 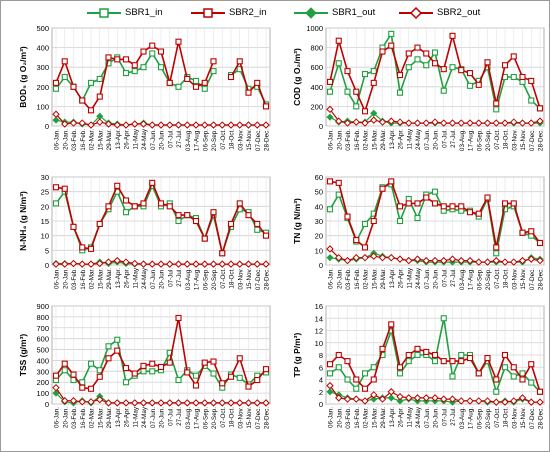 I want to click on x-tick-label: 07-Dec., so click(x=532, y=140).